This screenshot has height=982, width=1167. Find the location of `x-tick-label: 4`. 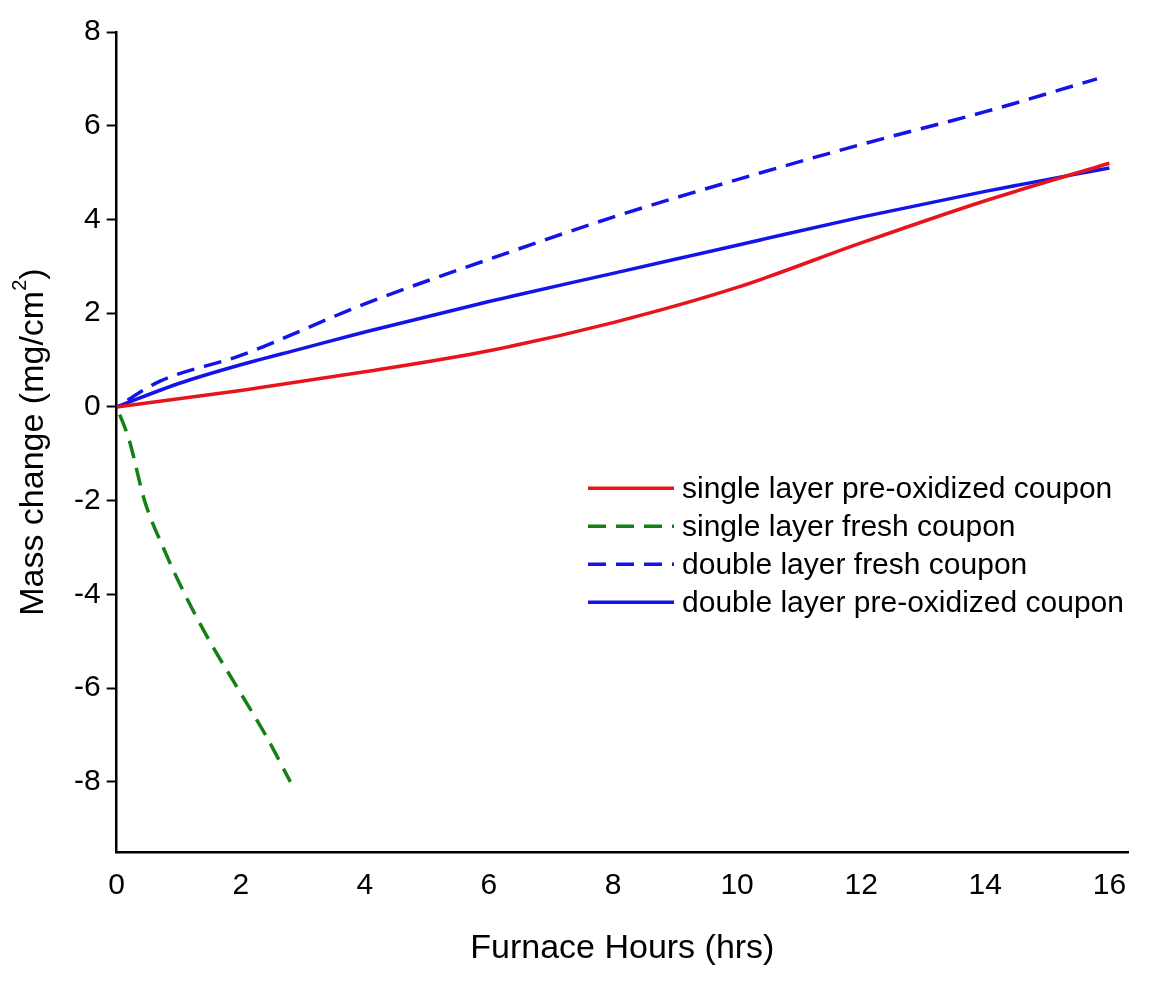

x-tick-label: 4 is located at coordinates (365, 884).